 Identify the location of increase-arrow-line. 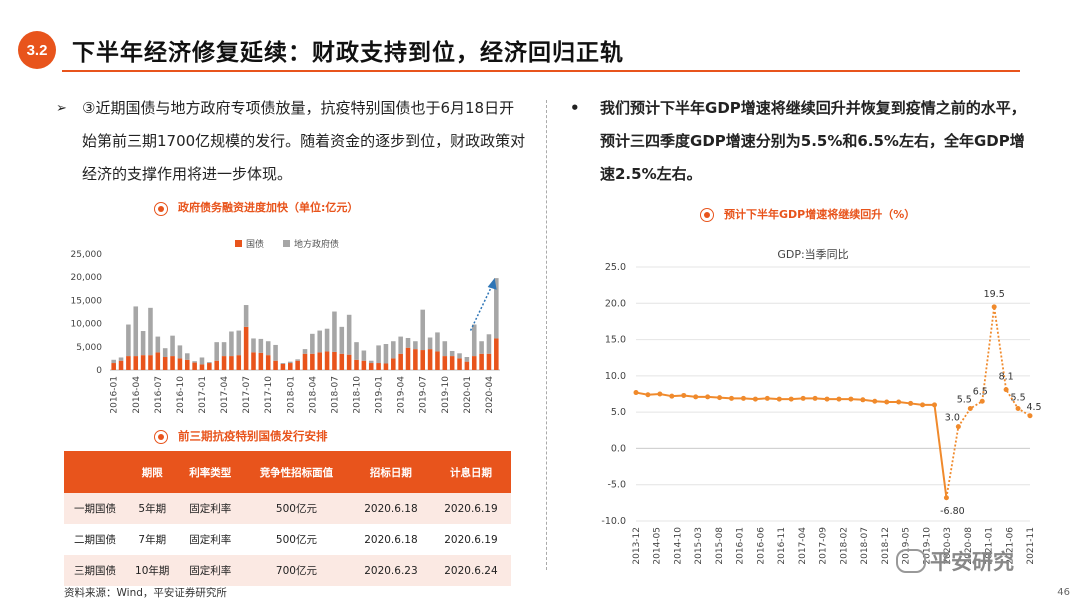
(481, 307).